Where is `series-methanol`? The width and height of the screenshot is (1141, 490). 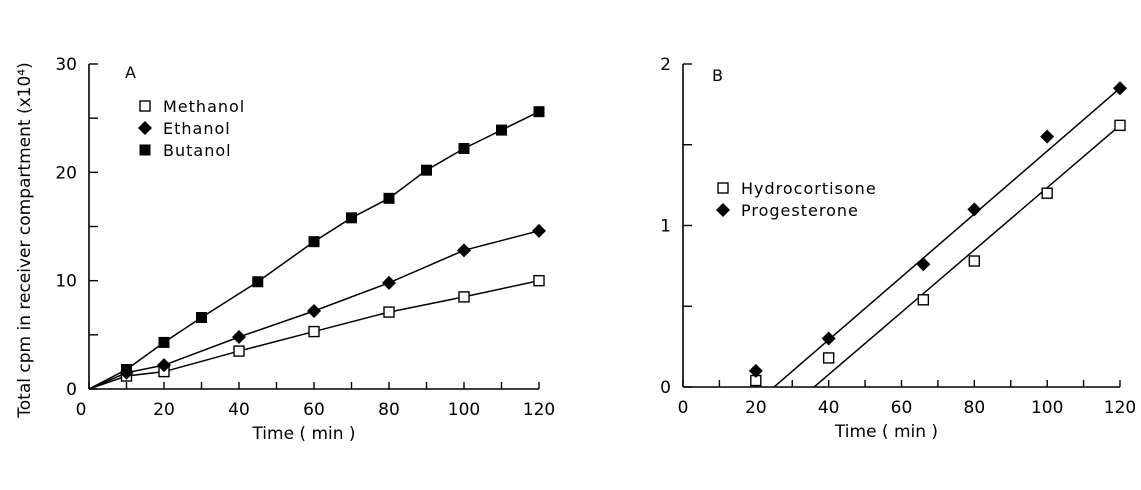 series-methanol is located at coordinates (316, 332).